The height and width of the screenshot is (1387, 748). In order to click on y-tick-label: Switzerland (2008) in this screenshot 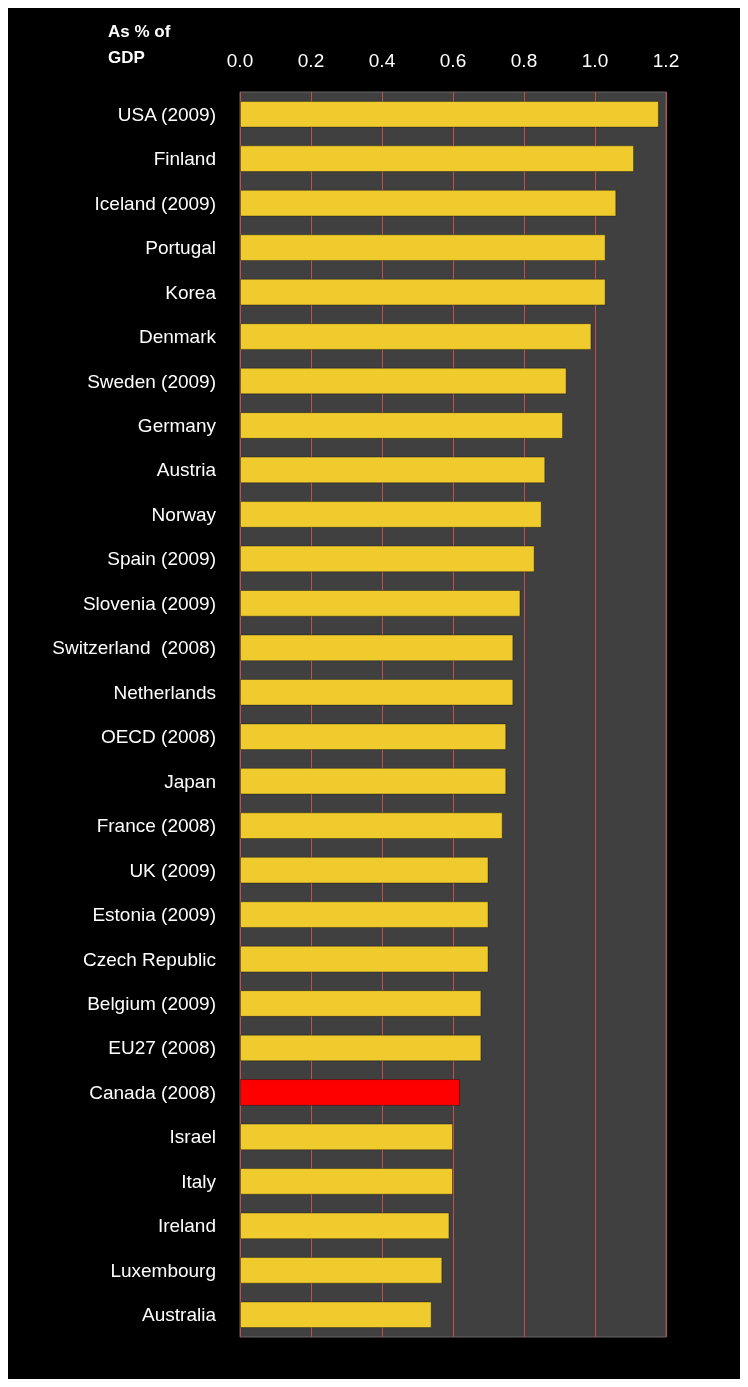, I will do `click(134, 648)`.